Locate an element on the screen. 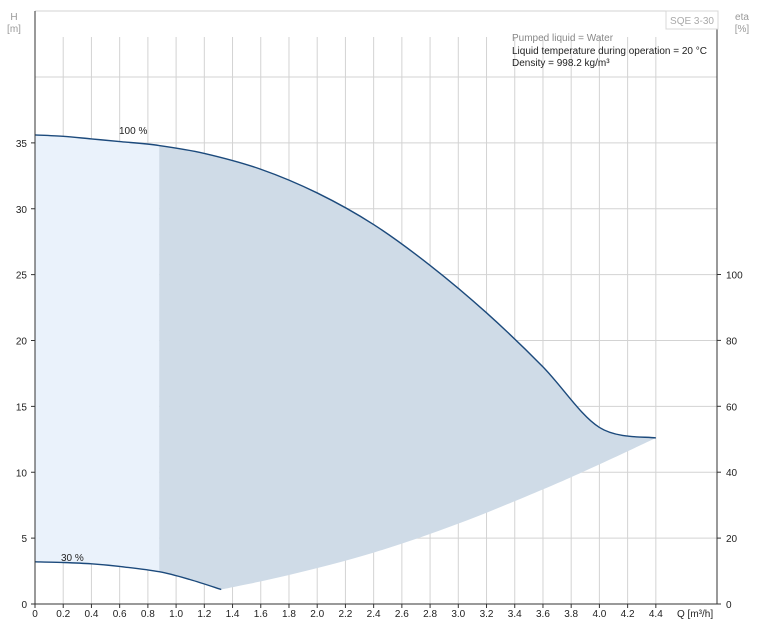  y-left-tick-label: 15 is located at coordinates (22, 407).